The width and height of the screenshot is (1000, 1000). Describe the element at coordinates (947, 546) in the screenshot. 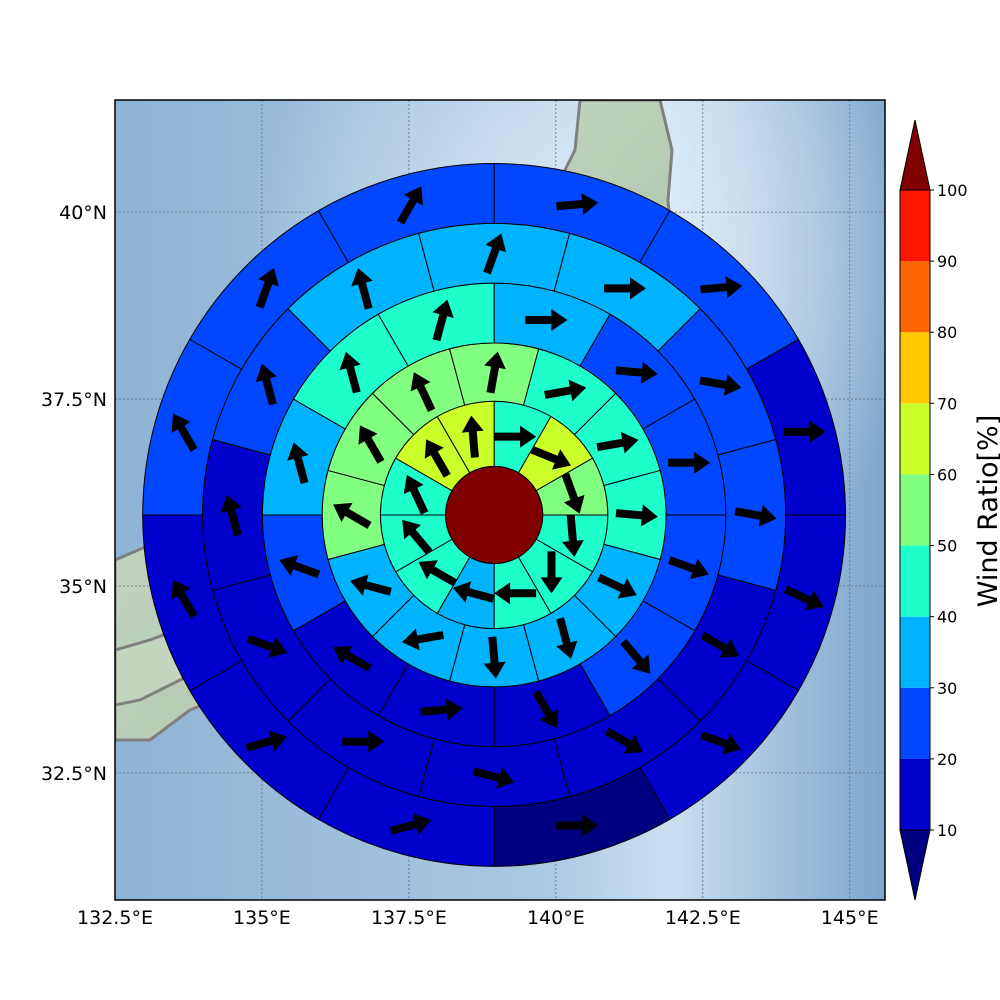

I see `colorbar-tick-label: 50` at that location.